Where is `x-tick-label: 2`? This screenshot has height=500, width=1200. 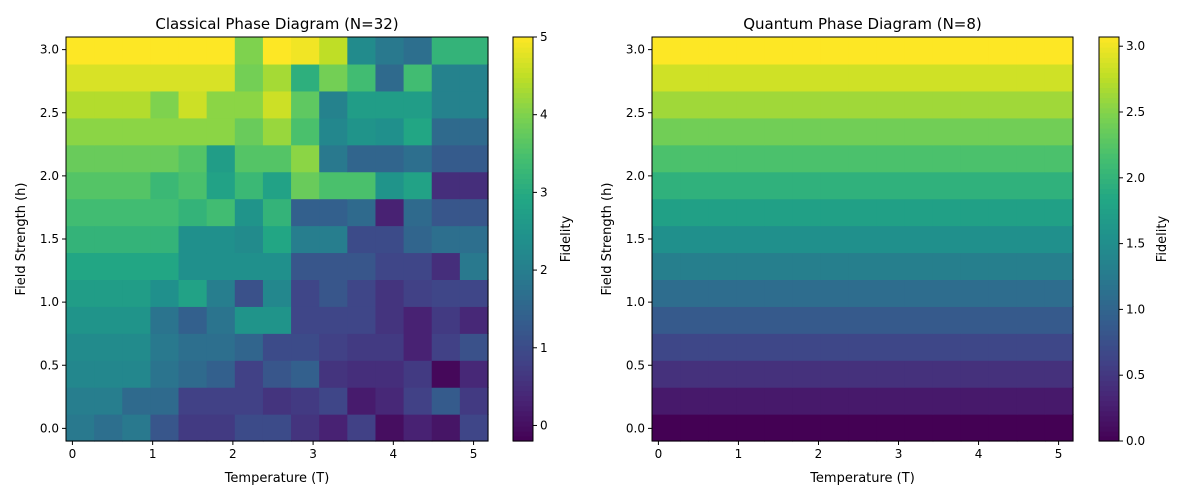
x-tick-label: 2 is located at coordinates (819, 454).